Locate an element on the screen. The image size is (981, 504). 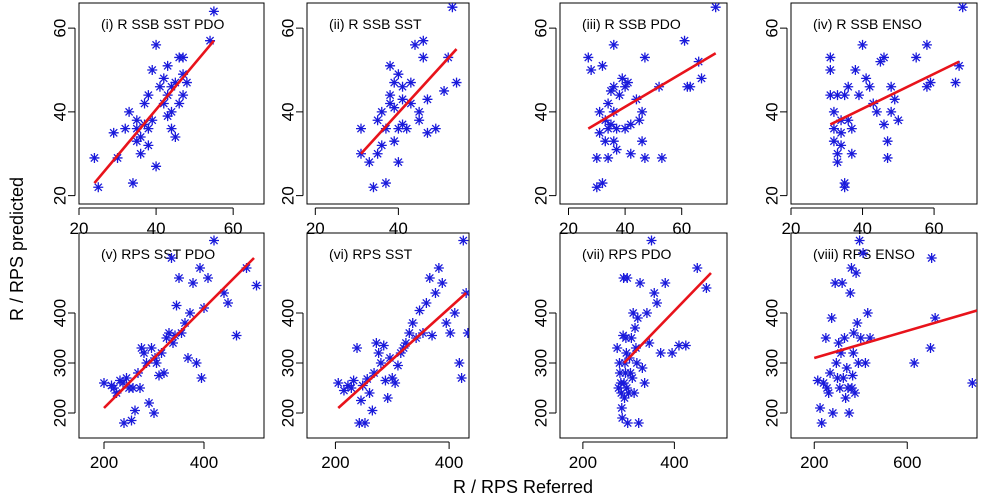
y-axis-label: R / RPS predicted is located at coordinates (17, 249).